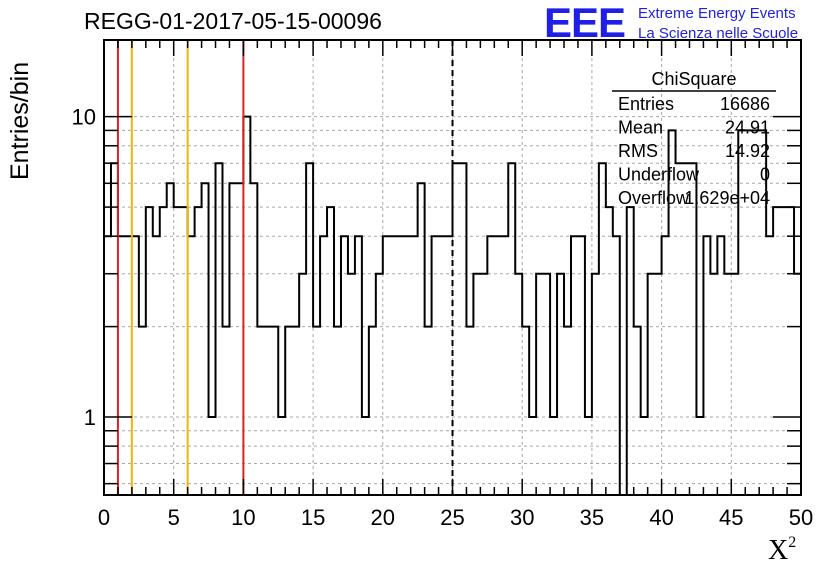  What do you see at coordinates (778, 550) in the screenshot?
I see `x-axis-label-base: X` at bounding box center [778, 550].